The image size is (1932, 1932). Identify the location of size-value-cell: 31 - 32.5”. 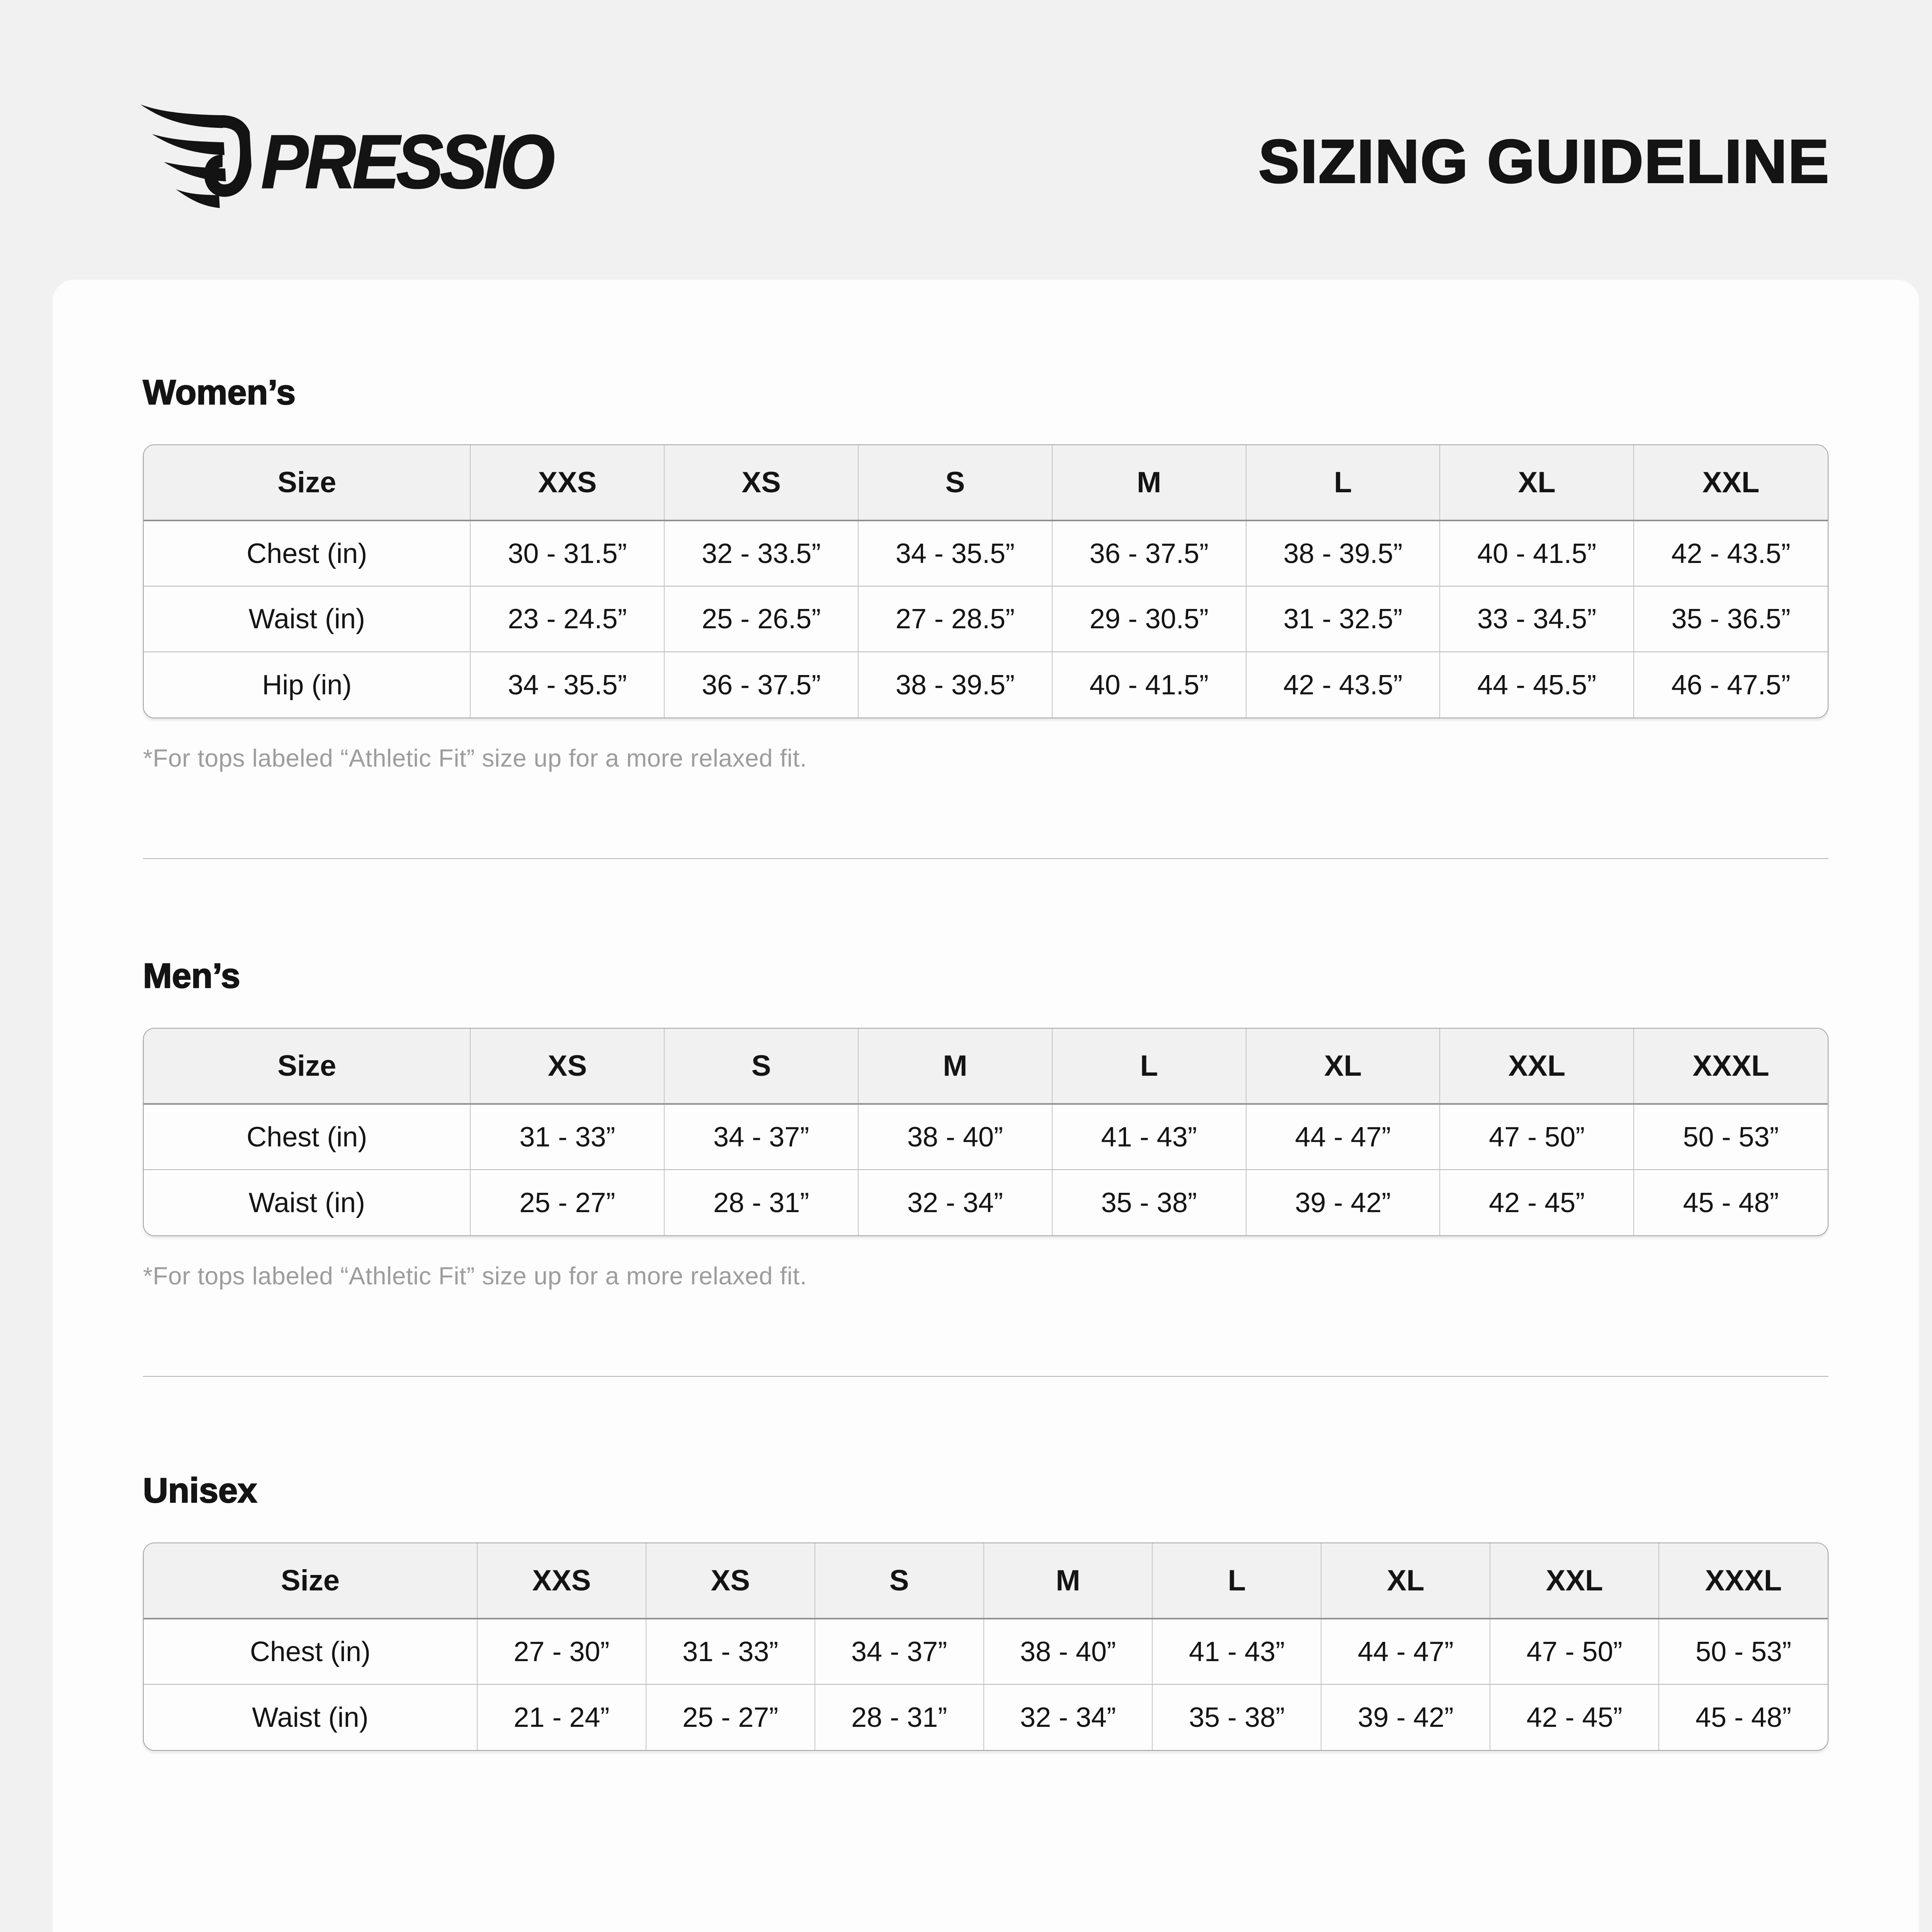
(1342, 619).